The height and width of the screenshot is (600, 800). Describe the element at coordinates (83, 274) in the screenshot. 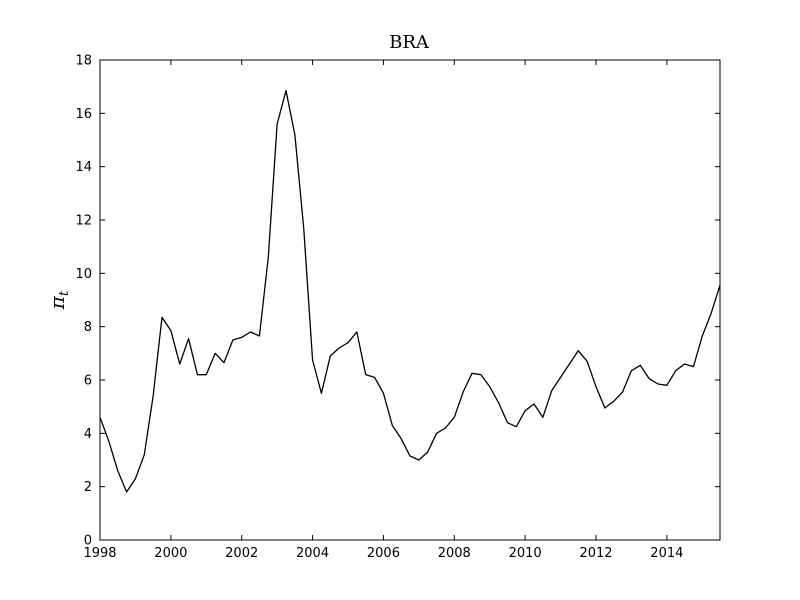

I see `y-tick-label: 10` at that location.